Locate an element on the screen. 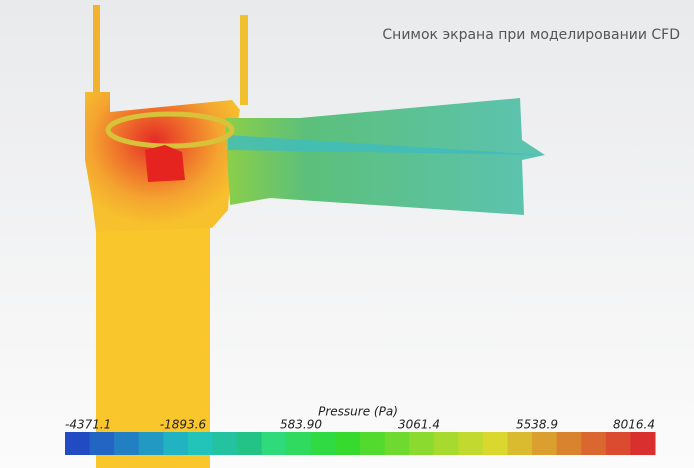 Image resolution: width=694 pixels, height=468 pixels. colorbar-tick-label: 5538.9 is located at coordinates (537, 425).